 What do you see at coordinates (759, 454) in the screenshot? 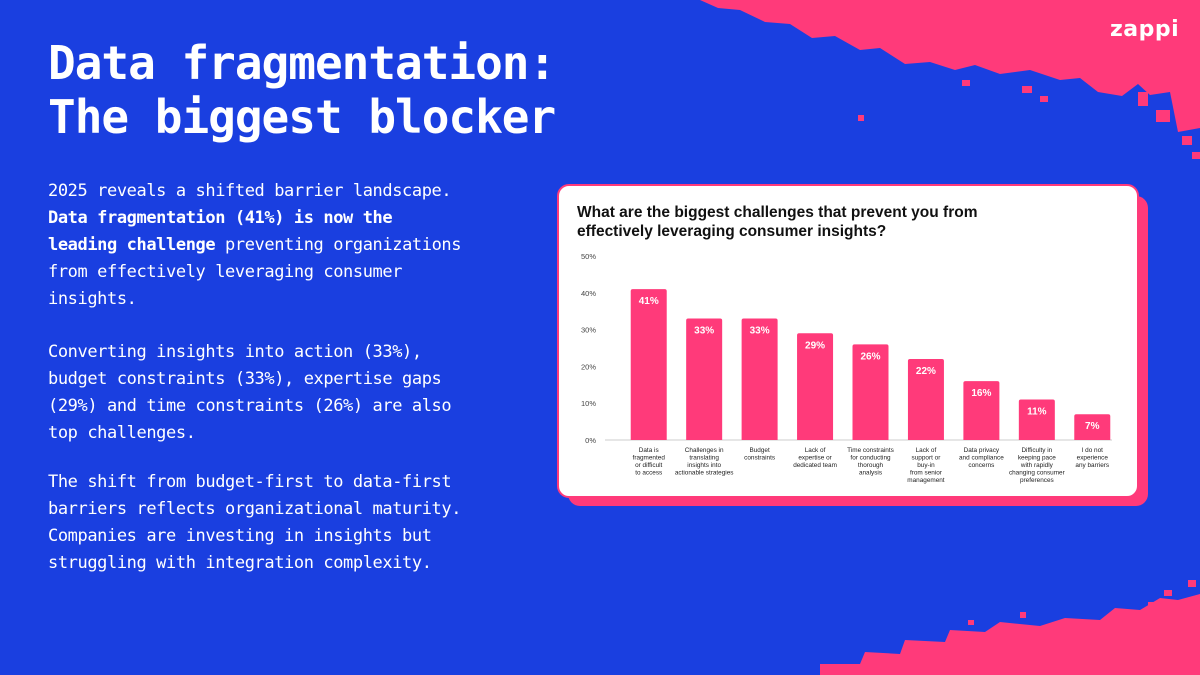
I see `x-category-label: Budget constraints` at bounding box center [759, 454].